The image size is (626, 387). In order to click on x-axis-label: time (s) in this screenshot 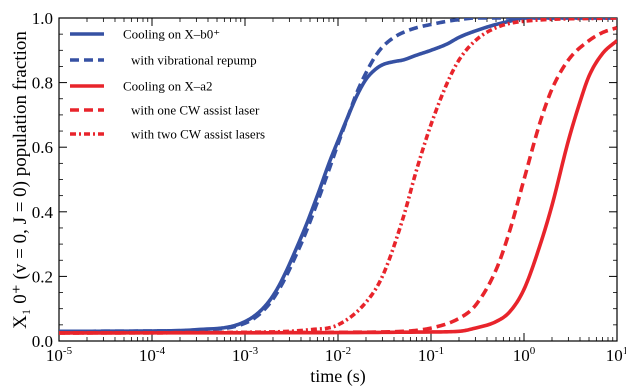, I will do `click(338, 376)`.